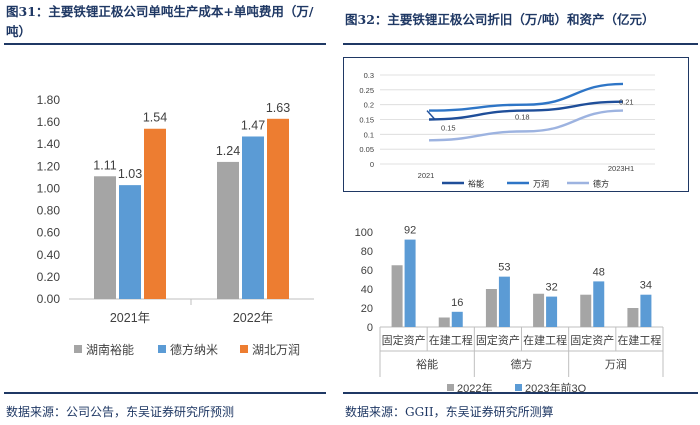 Image resolution: width=700 pixels, height=425 pixels. I want to click on y-tick-label: 0.25, so click(366, 90).